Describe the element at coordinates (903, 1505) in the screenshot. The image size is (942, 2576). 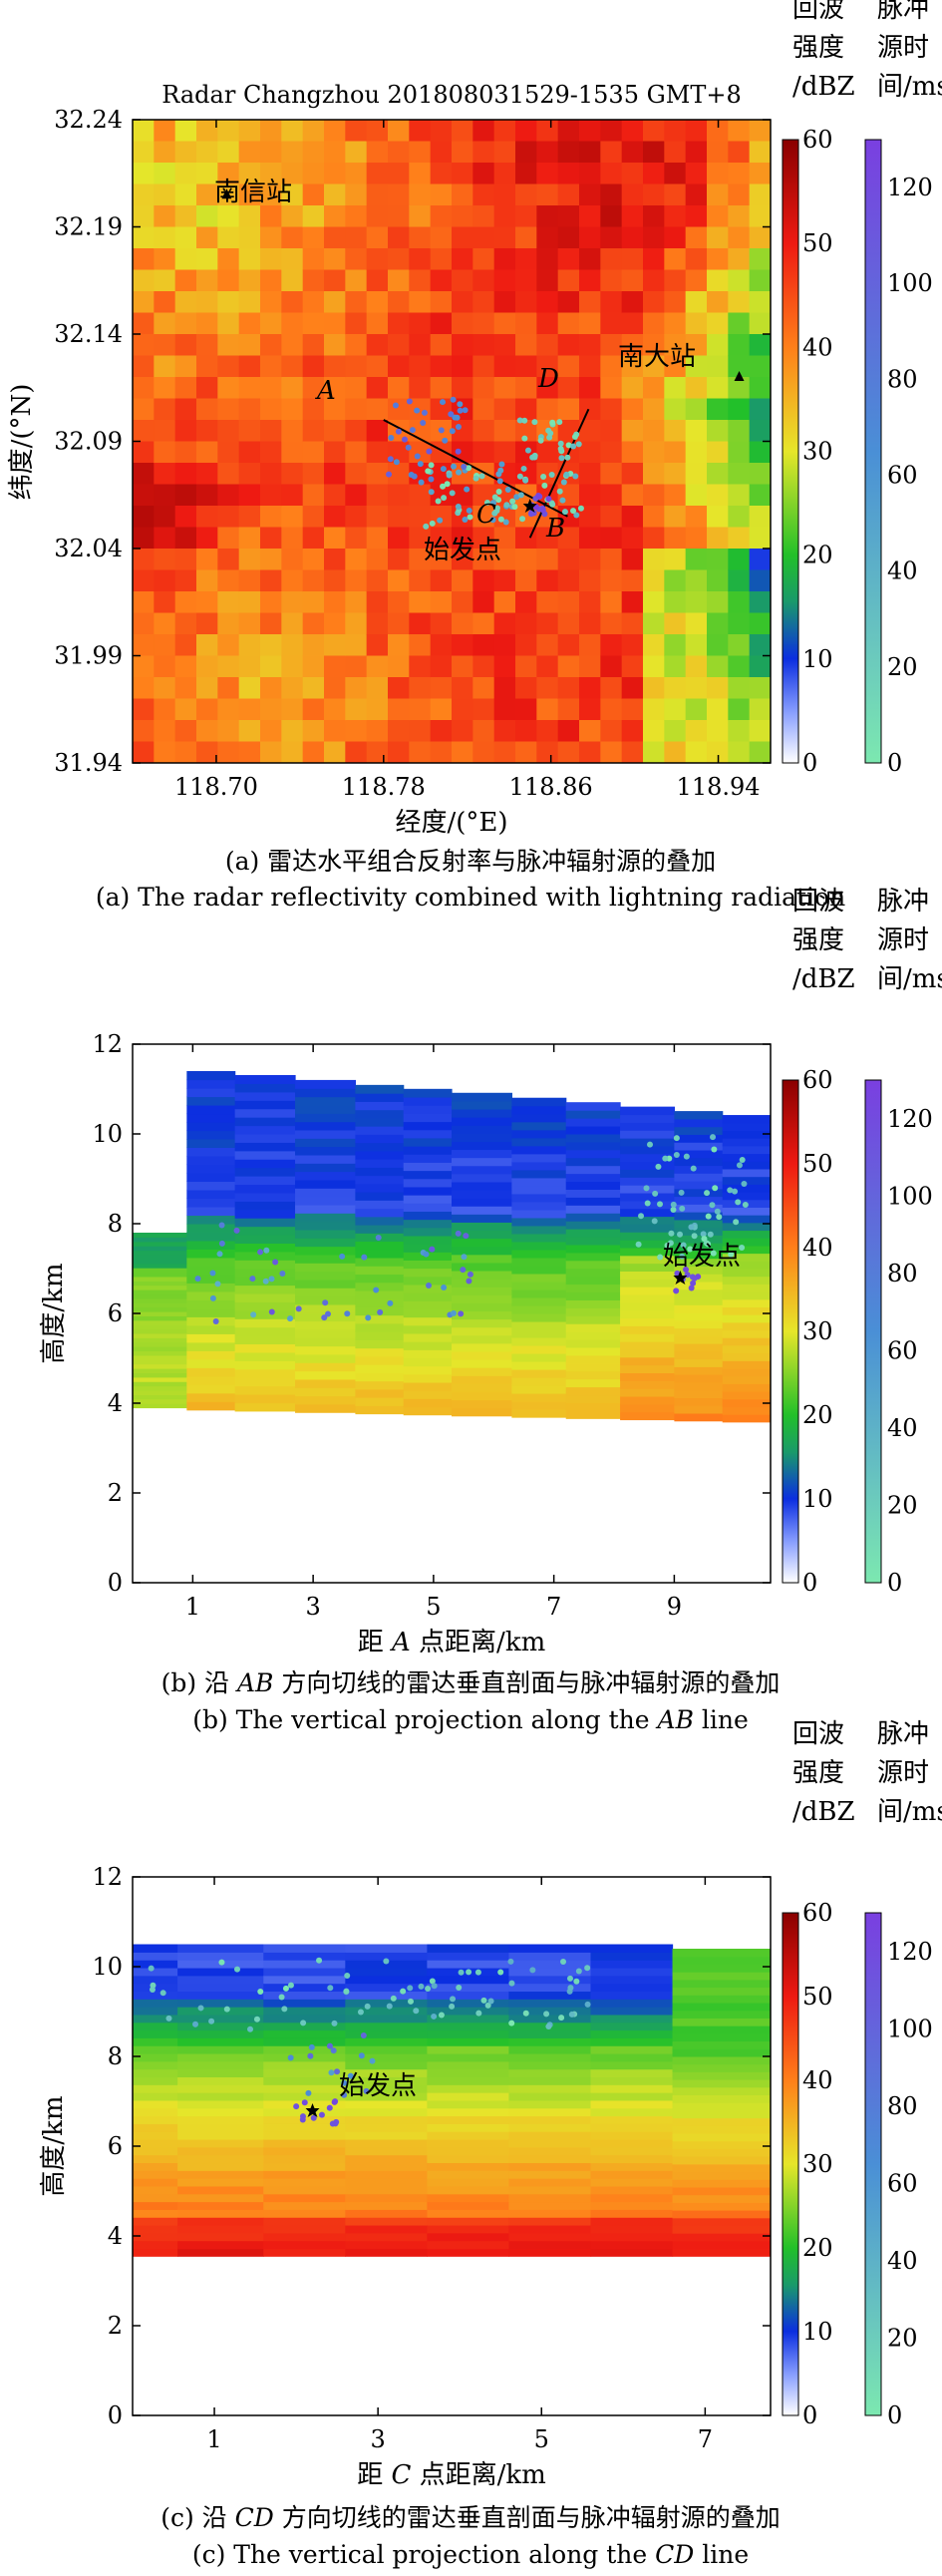
I see `colorbar-pulse-tick: 20` at that location.